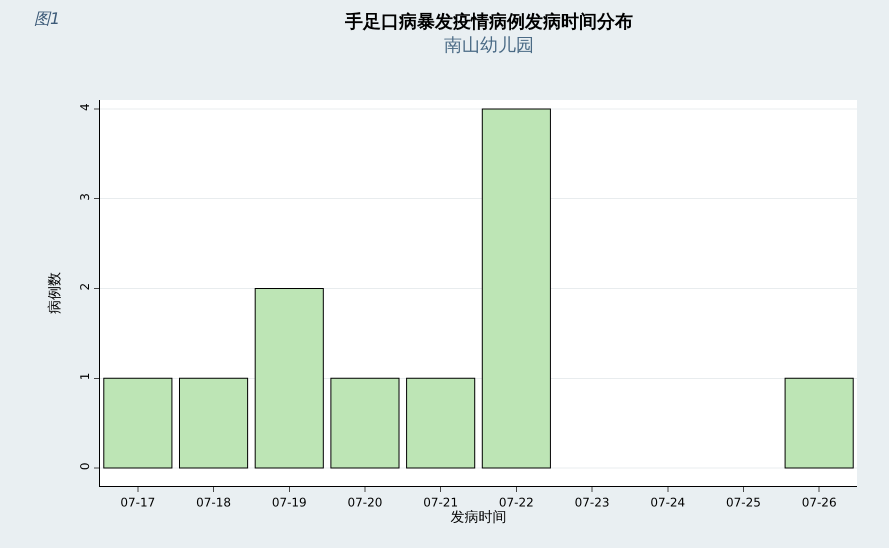  I want to click on caption: 图1, so click(47, 18).